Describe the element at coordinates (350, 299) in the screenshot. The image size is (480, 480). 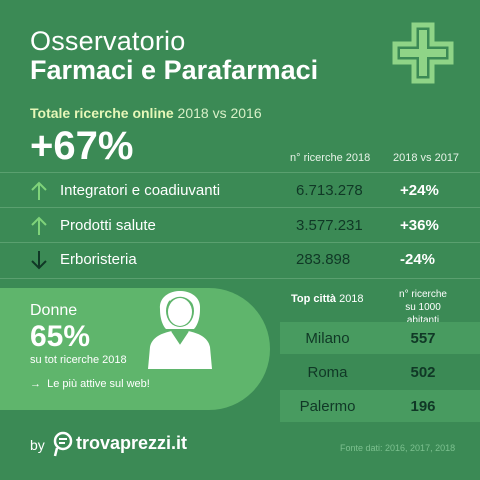
I see `top-cities-title-rest: 2018` at that location.